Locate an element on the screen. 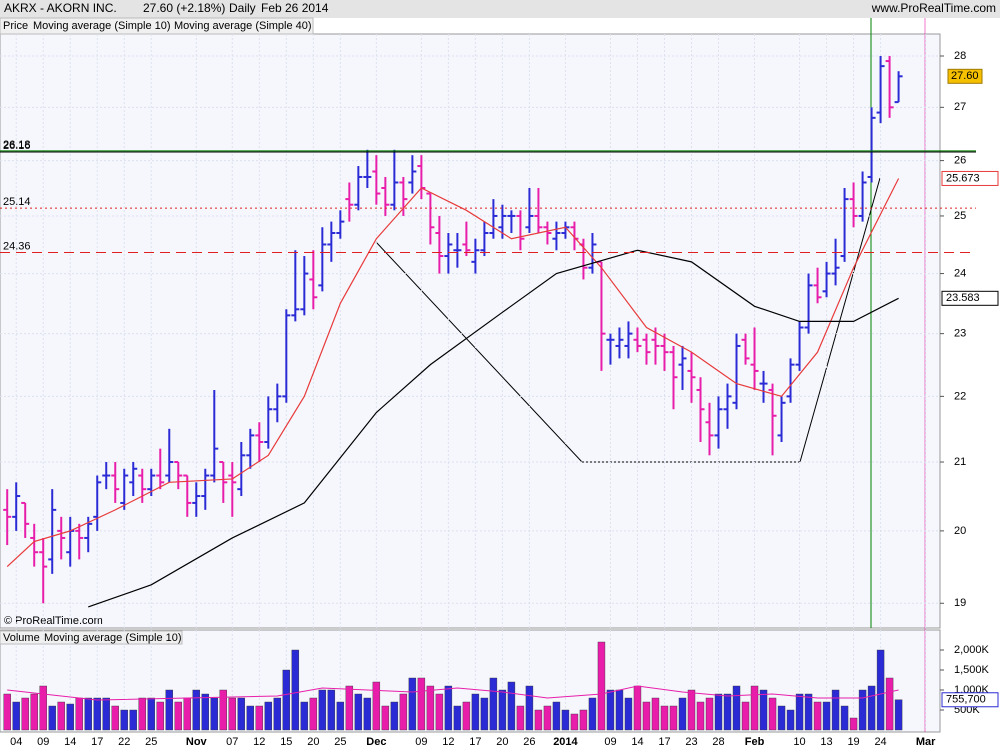  x-tick-label: 23 is located at coordinates (691, 742).